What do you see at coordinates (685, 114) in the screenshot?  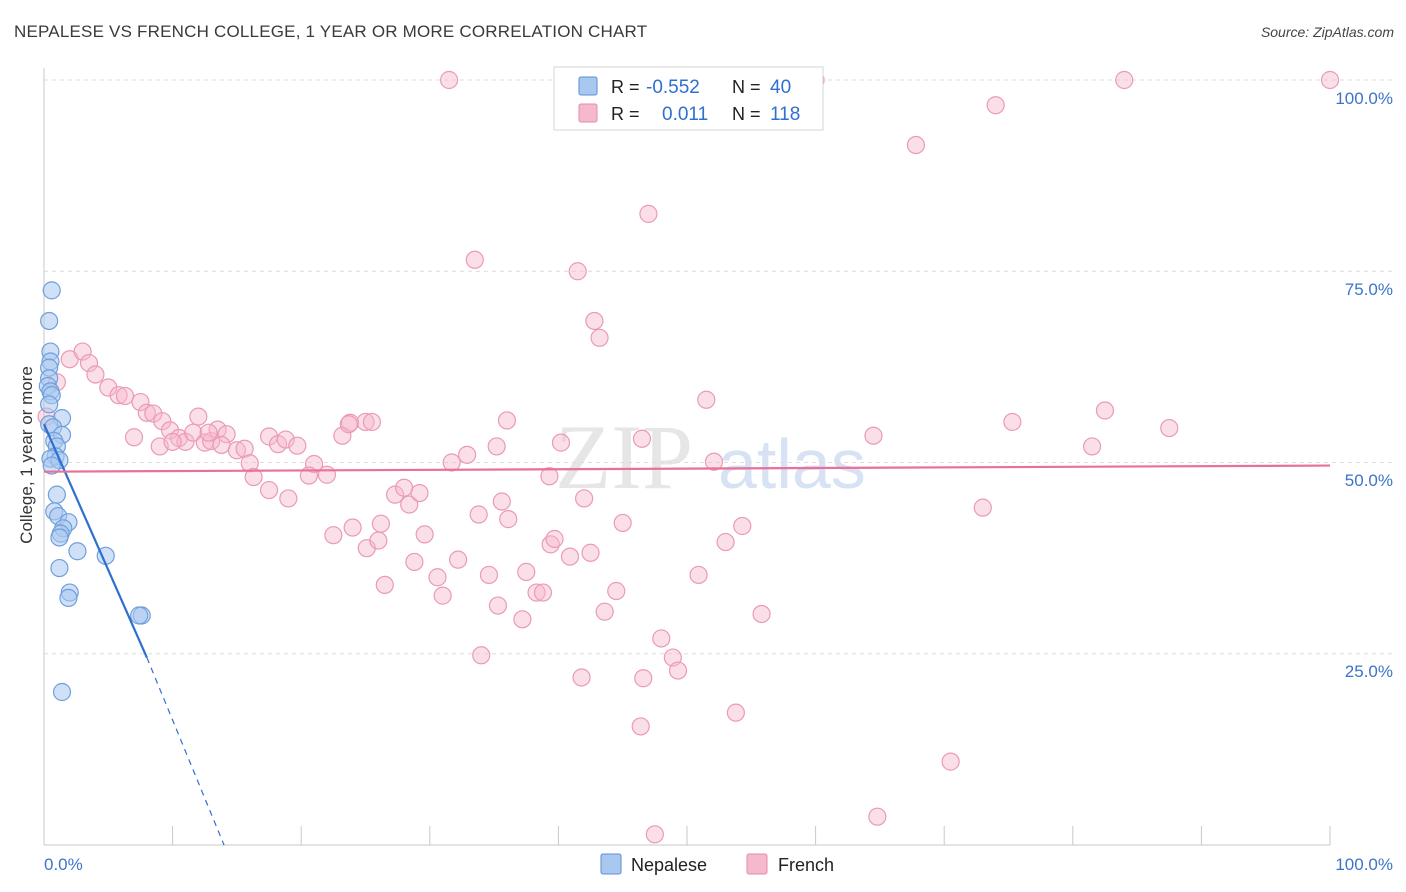 I see `legend-r-value-french: 0.011` at bounding box center [685, 114].